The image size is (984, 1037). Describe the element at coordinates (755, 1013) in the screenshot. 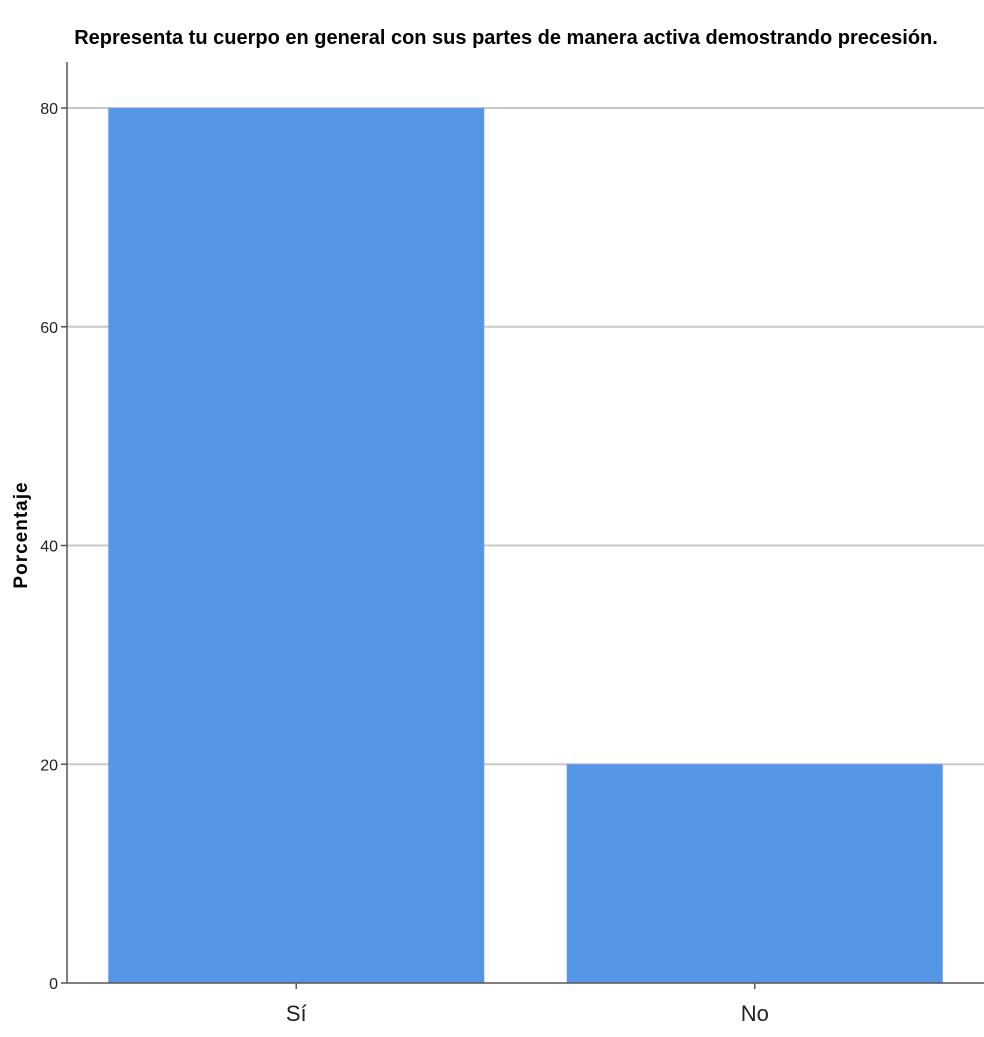

I see `x-tick-label: No` at that location.